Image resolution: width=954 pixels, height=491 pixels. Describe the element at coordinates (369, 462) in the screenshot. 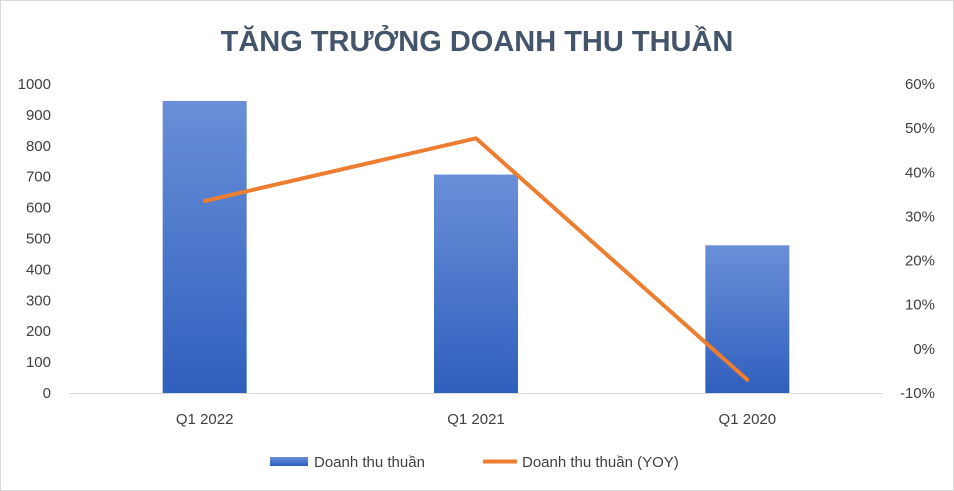

I see `legend-bar-label: Doanh thu thuần` at that location.